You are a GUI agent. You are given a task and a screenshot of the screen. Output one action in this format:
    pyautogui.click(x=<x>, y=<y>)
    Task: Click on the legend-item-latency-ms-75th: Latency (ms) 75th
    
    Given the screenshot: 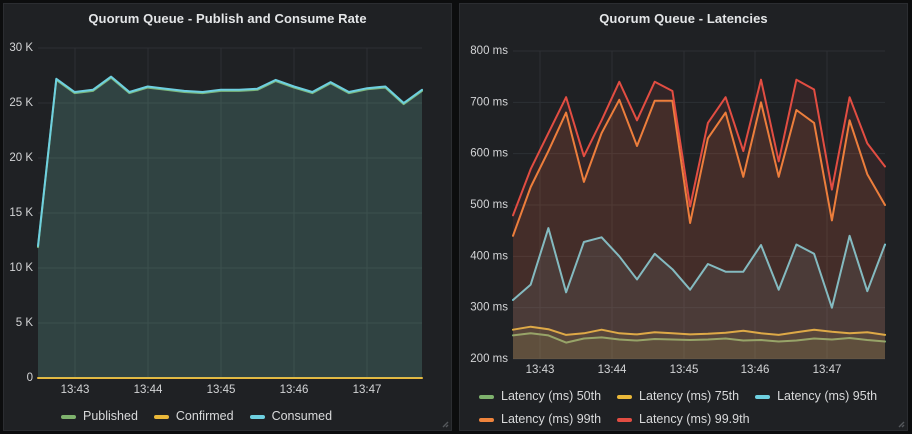 What is the action you would take?
    pyautogui.click(x=678, y=396)
    